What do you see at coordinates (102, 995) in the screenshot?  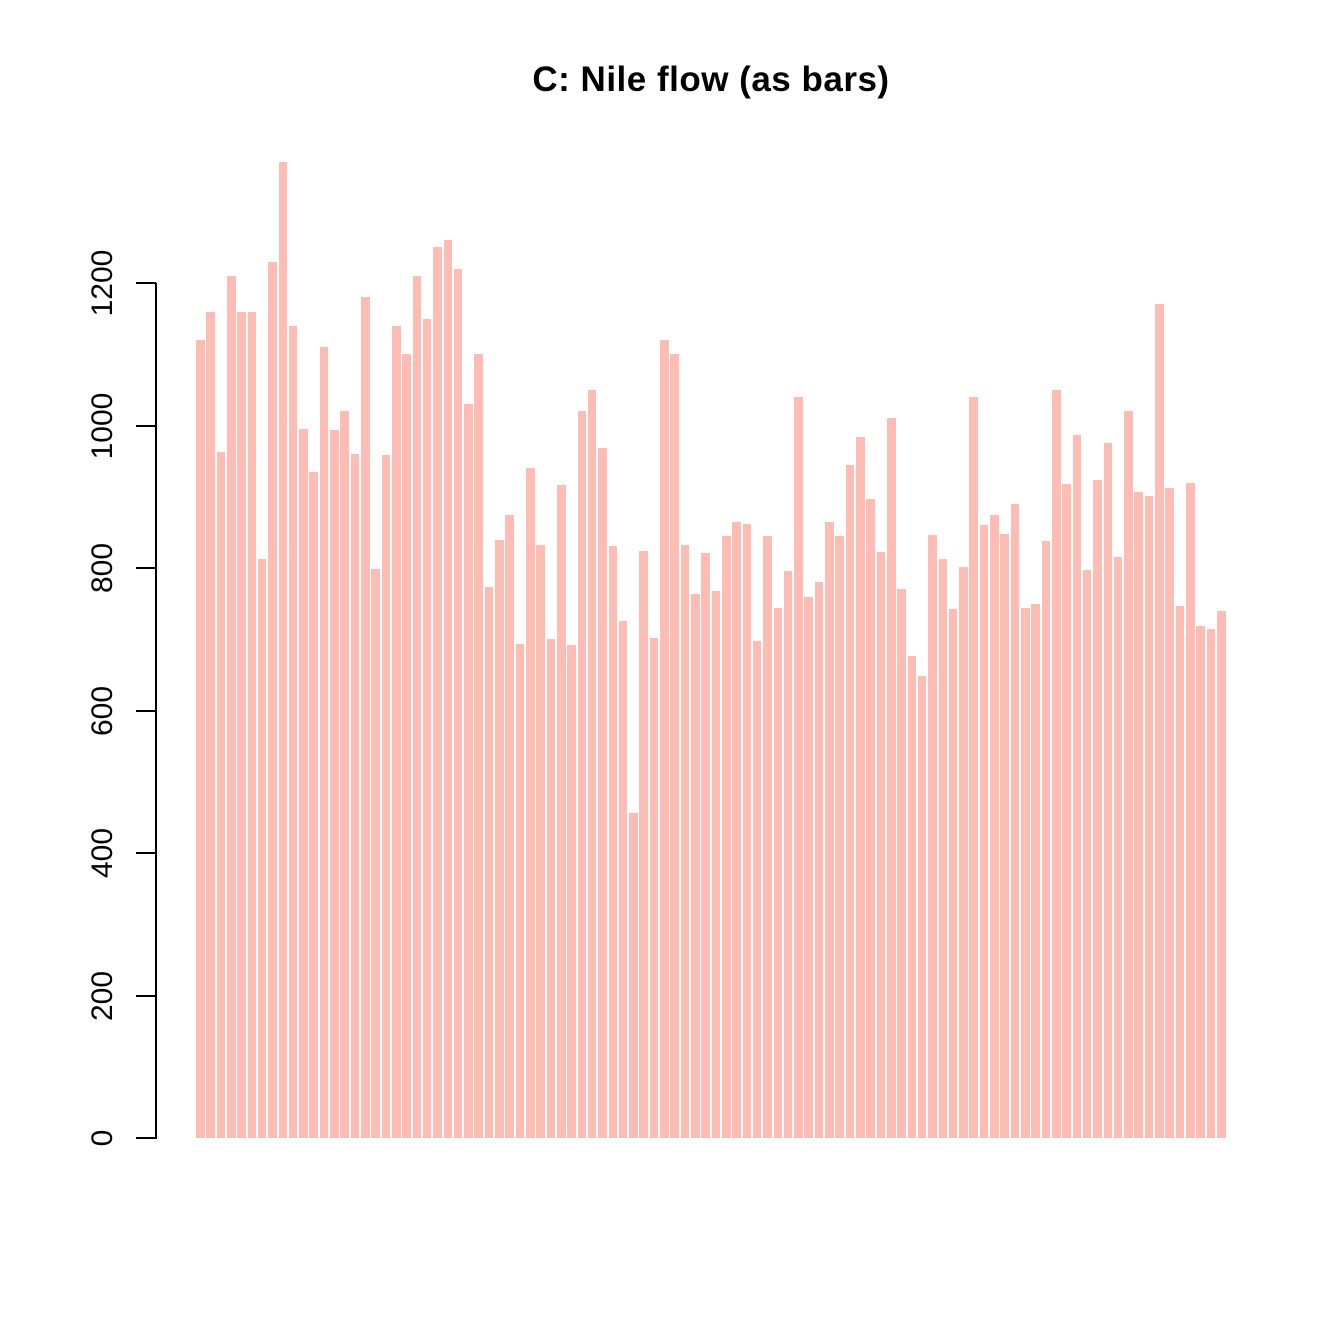 I see `y-tick-label: 200` at bounding box center [102, 995].